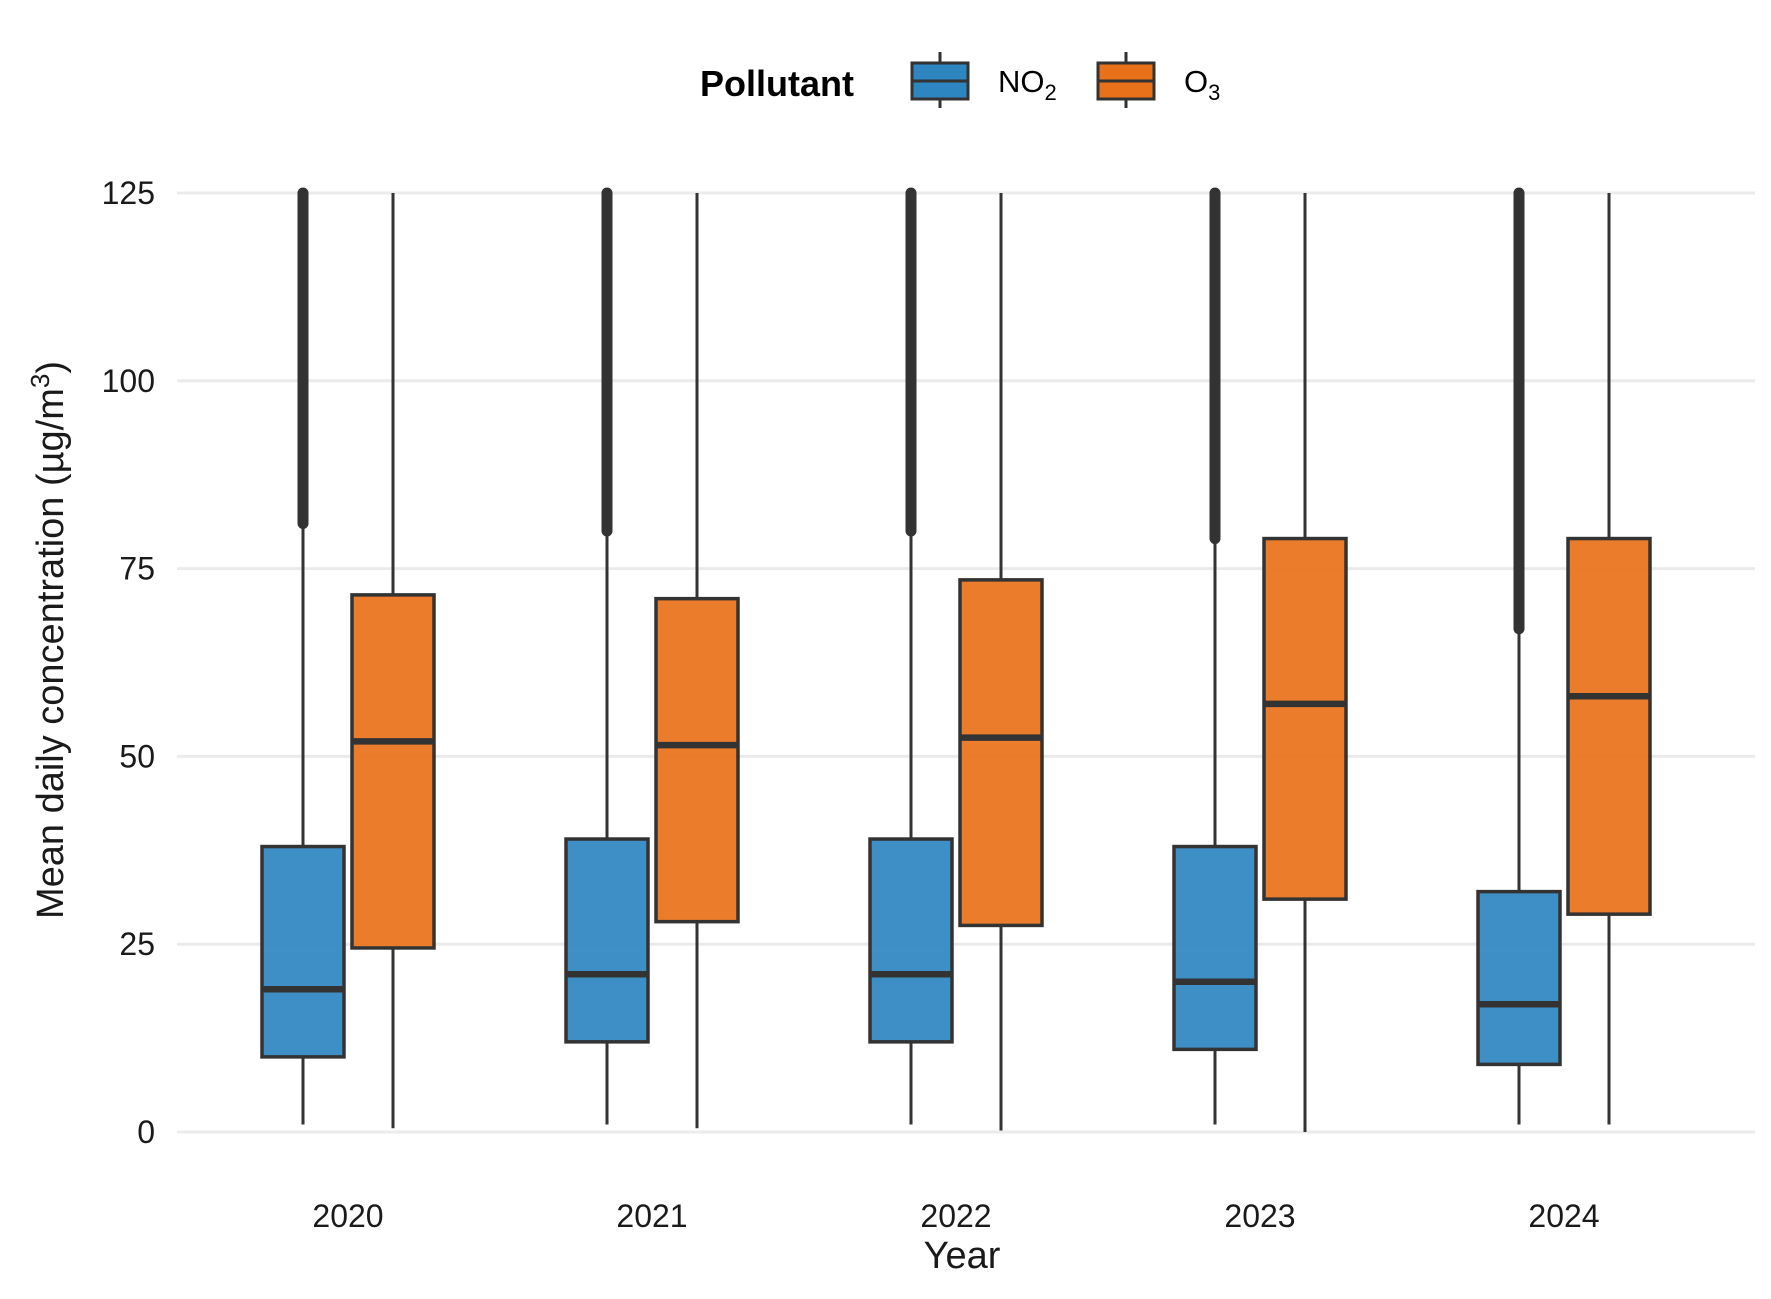 The width and height of the screenshot is (1771, 1299). I want to click on y-axis-title: Mean daily concentration (µg/m3), so click(48, 640).